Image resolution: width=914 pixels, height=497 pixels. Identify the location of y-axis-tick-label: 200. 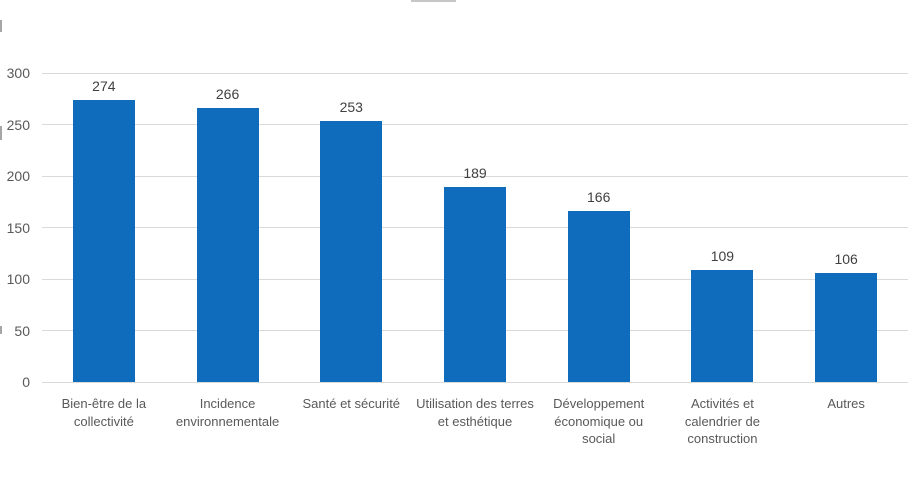
(18, 176).